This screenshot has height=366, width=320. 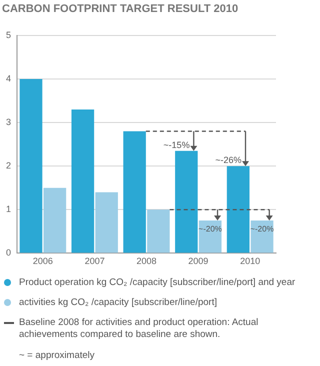 What do you see at coordinates (198, 261) in the screenshot?
I see `x-tick-label: 2009` at bounding box center [198, 261].